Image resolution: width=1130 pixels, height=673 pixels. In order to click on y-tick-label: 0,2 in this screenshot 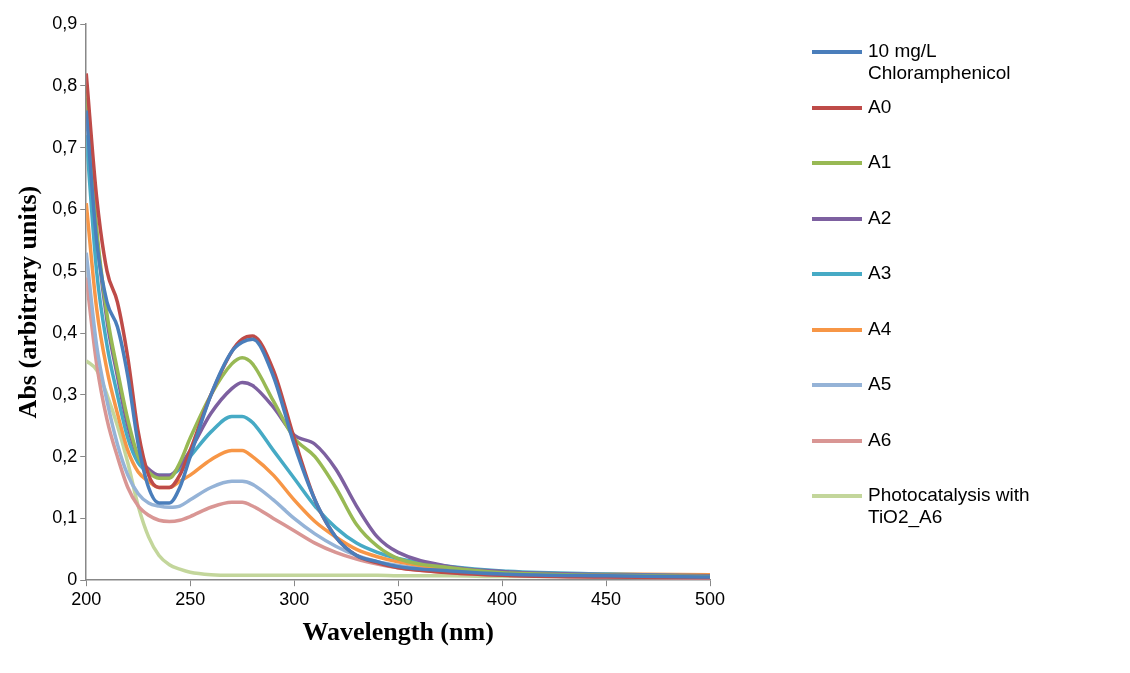, I will do `click(65, 455)`.